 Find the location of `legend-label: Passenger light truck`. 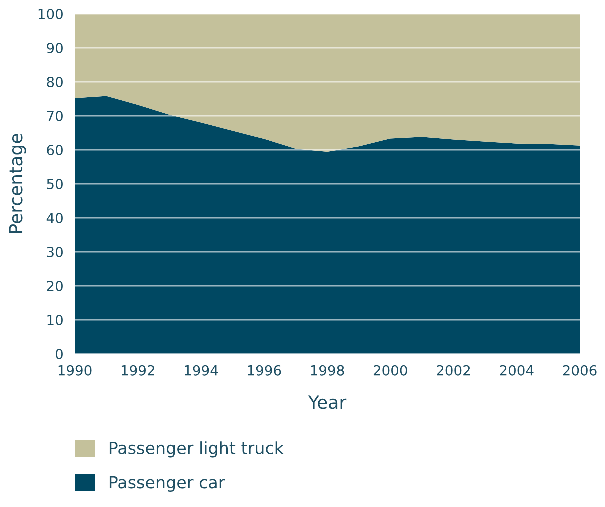

legend-label: Passenger light truck is located at coordinates (197, 450).